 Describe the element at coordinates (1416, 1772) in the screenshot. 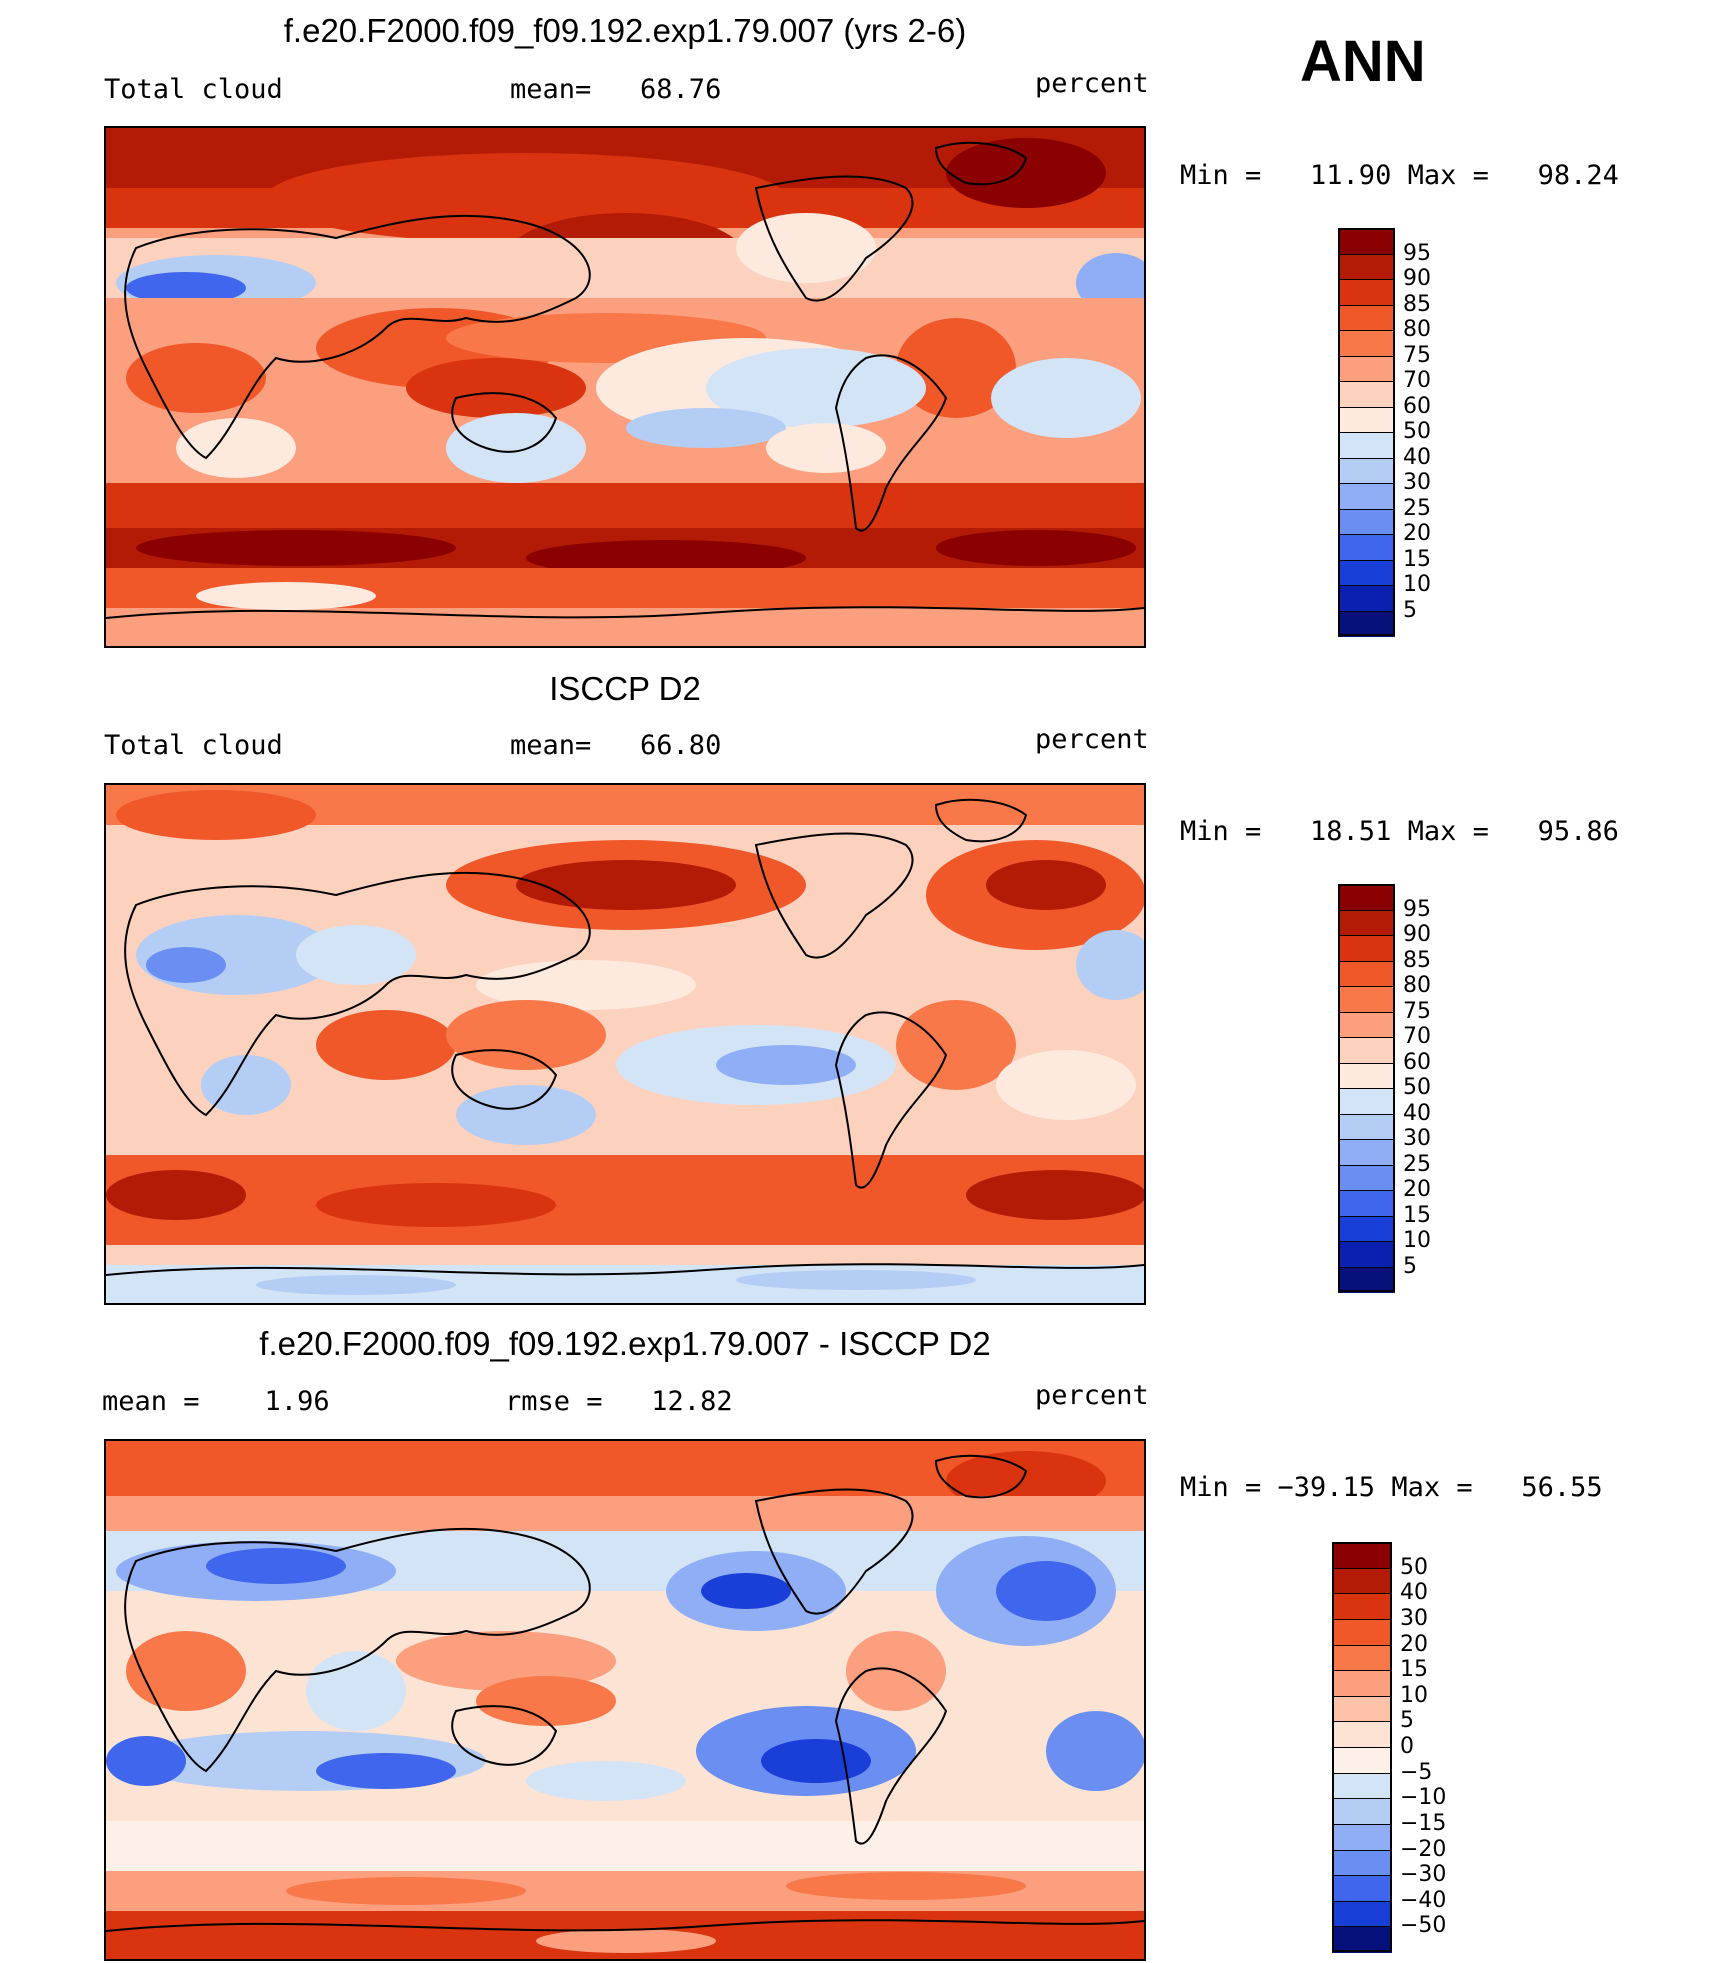

I see `colorbar-tick-label: −5` at that location.